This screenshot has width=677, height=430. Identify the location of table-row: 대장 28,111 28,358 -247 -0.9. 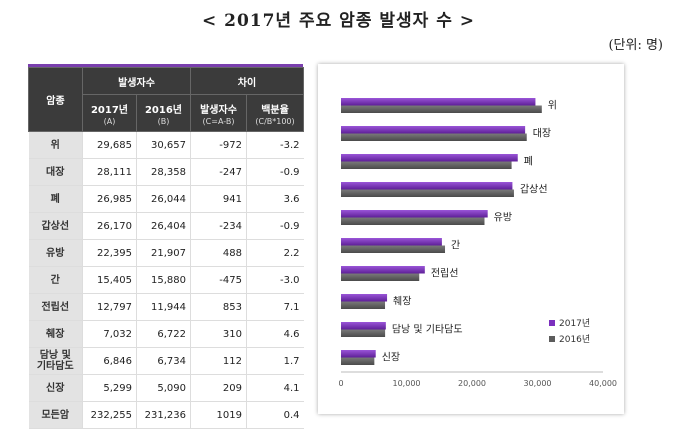
(166, 172).